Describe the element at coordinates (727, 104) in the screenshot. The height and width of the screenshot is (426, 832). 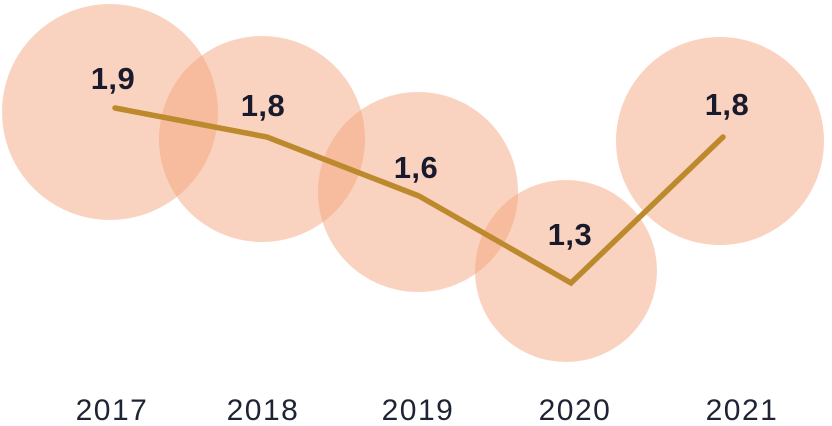
I see `value-label-2021: 1,8` at that location.